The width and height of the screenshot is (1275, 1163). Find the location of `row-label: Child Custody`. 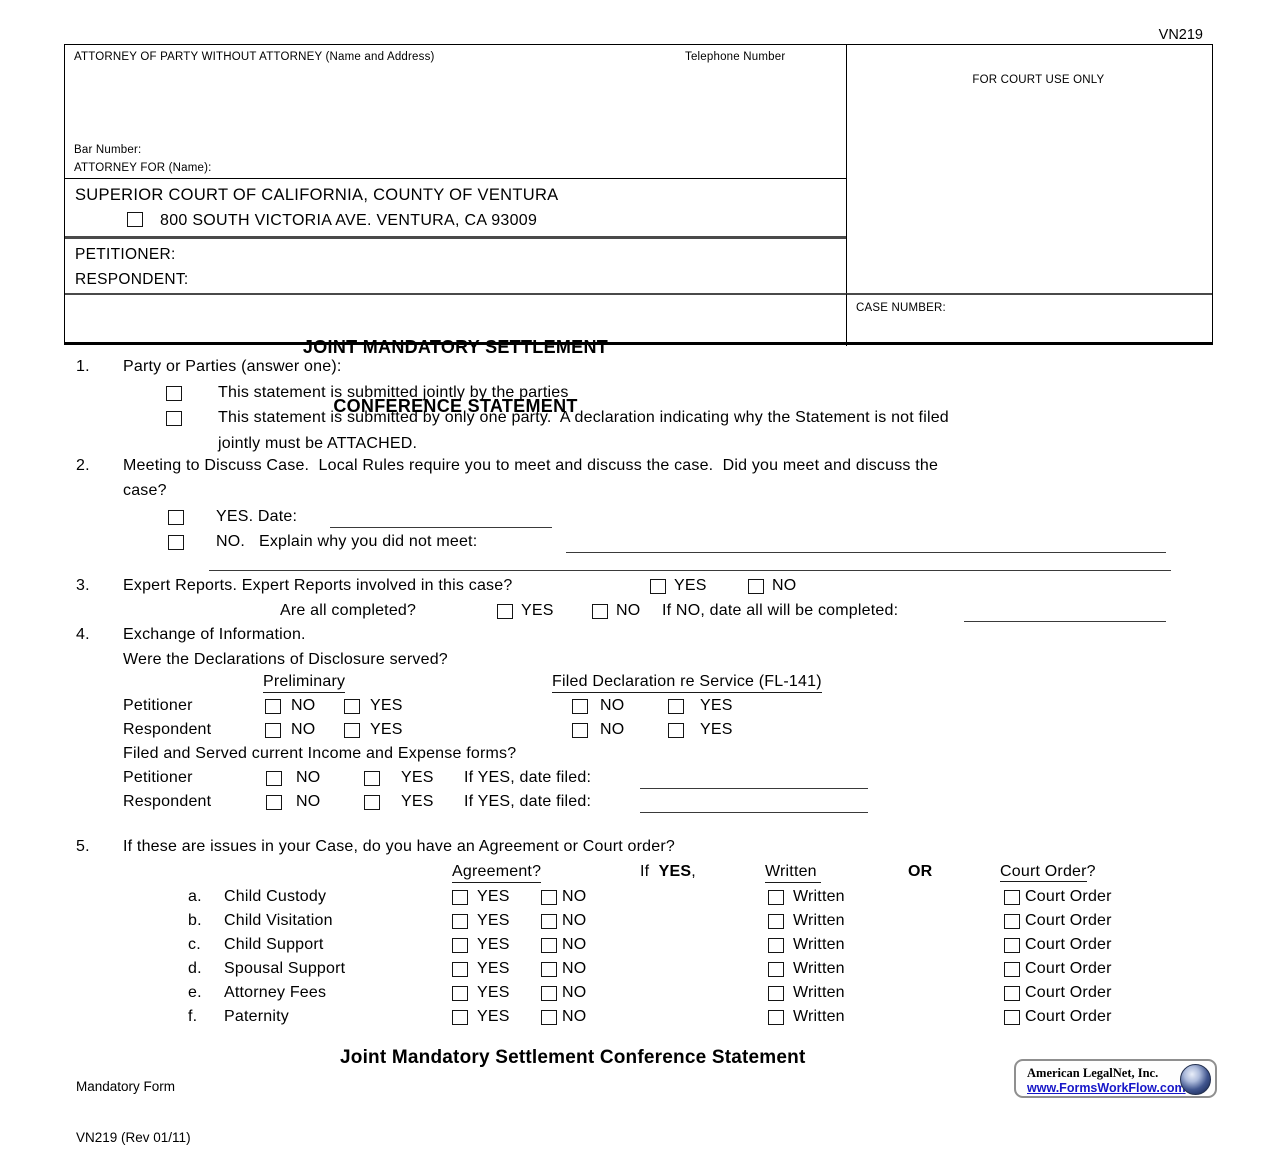

row-label: Child Custody is located at coordinates (275, 896).